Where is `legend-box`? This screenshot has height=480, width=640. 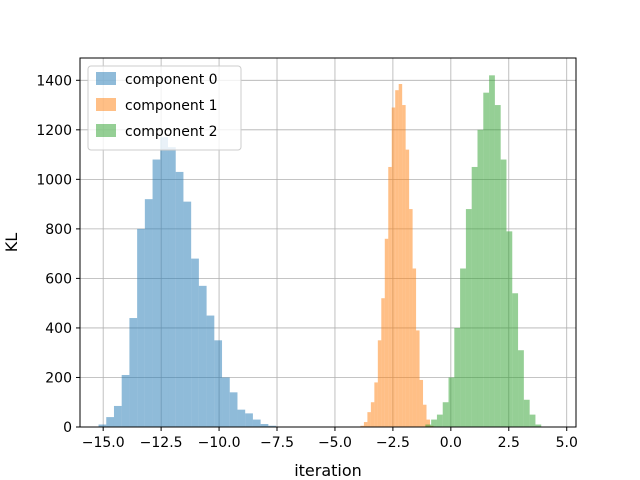 legend-box is located at coordinates (164, 108).